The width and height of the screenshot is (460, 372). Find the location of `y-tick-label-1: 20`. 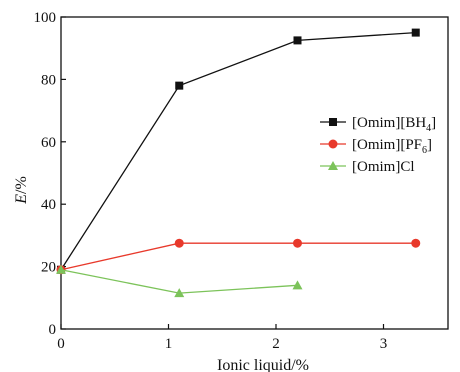

y-tick-label-1: 20 is located at coordinates (48, 268).